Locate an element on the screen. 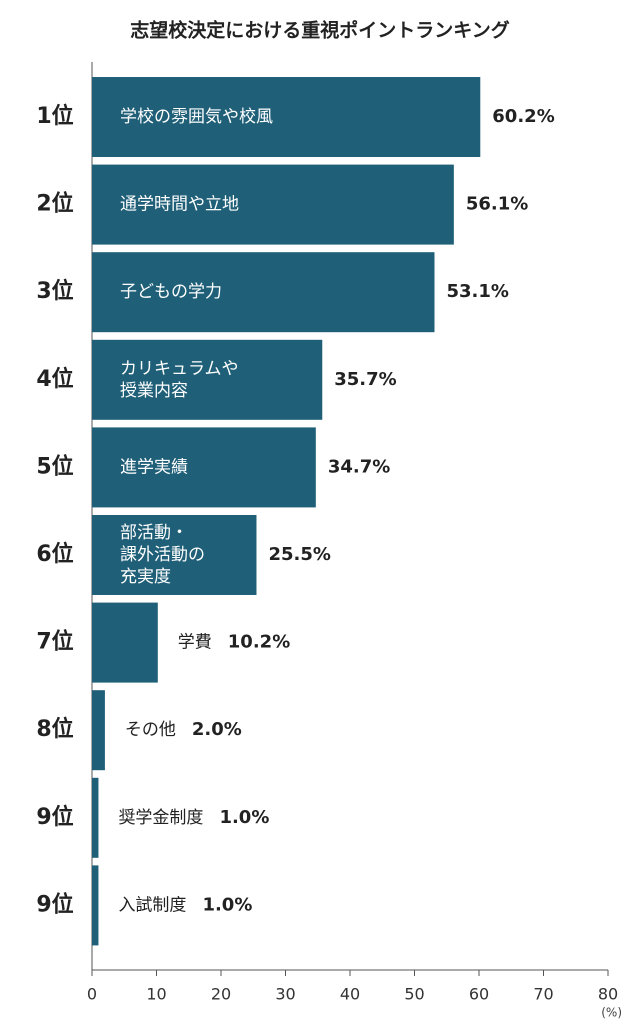  value-label: 56.1% is located at coordinates (497, 204).